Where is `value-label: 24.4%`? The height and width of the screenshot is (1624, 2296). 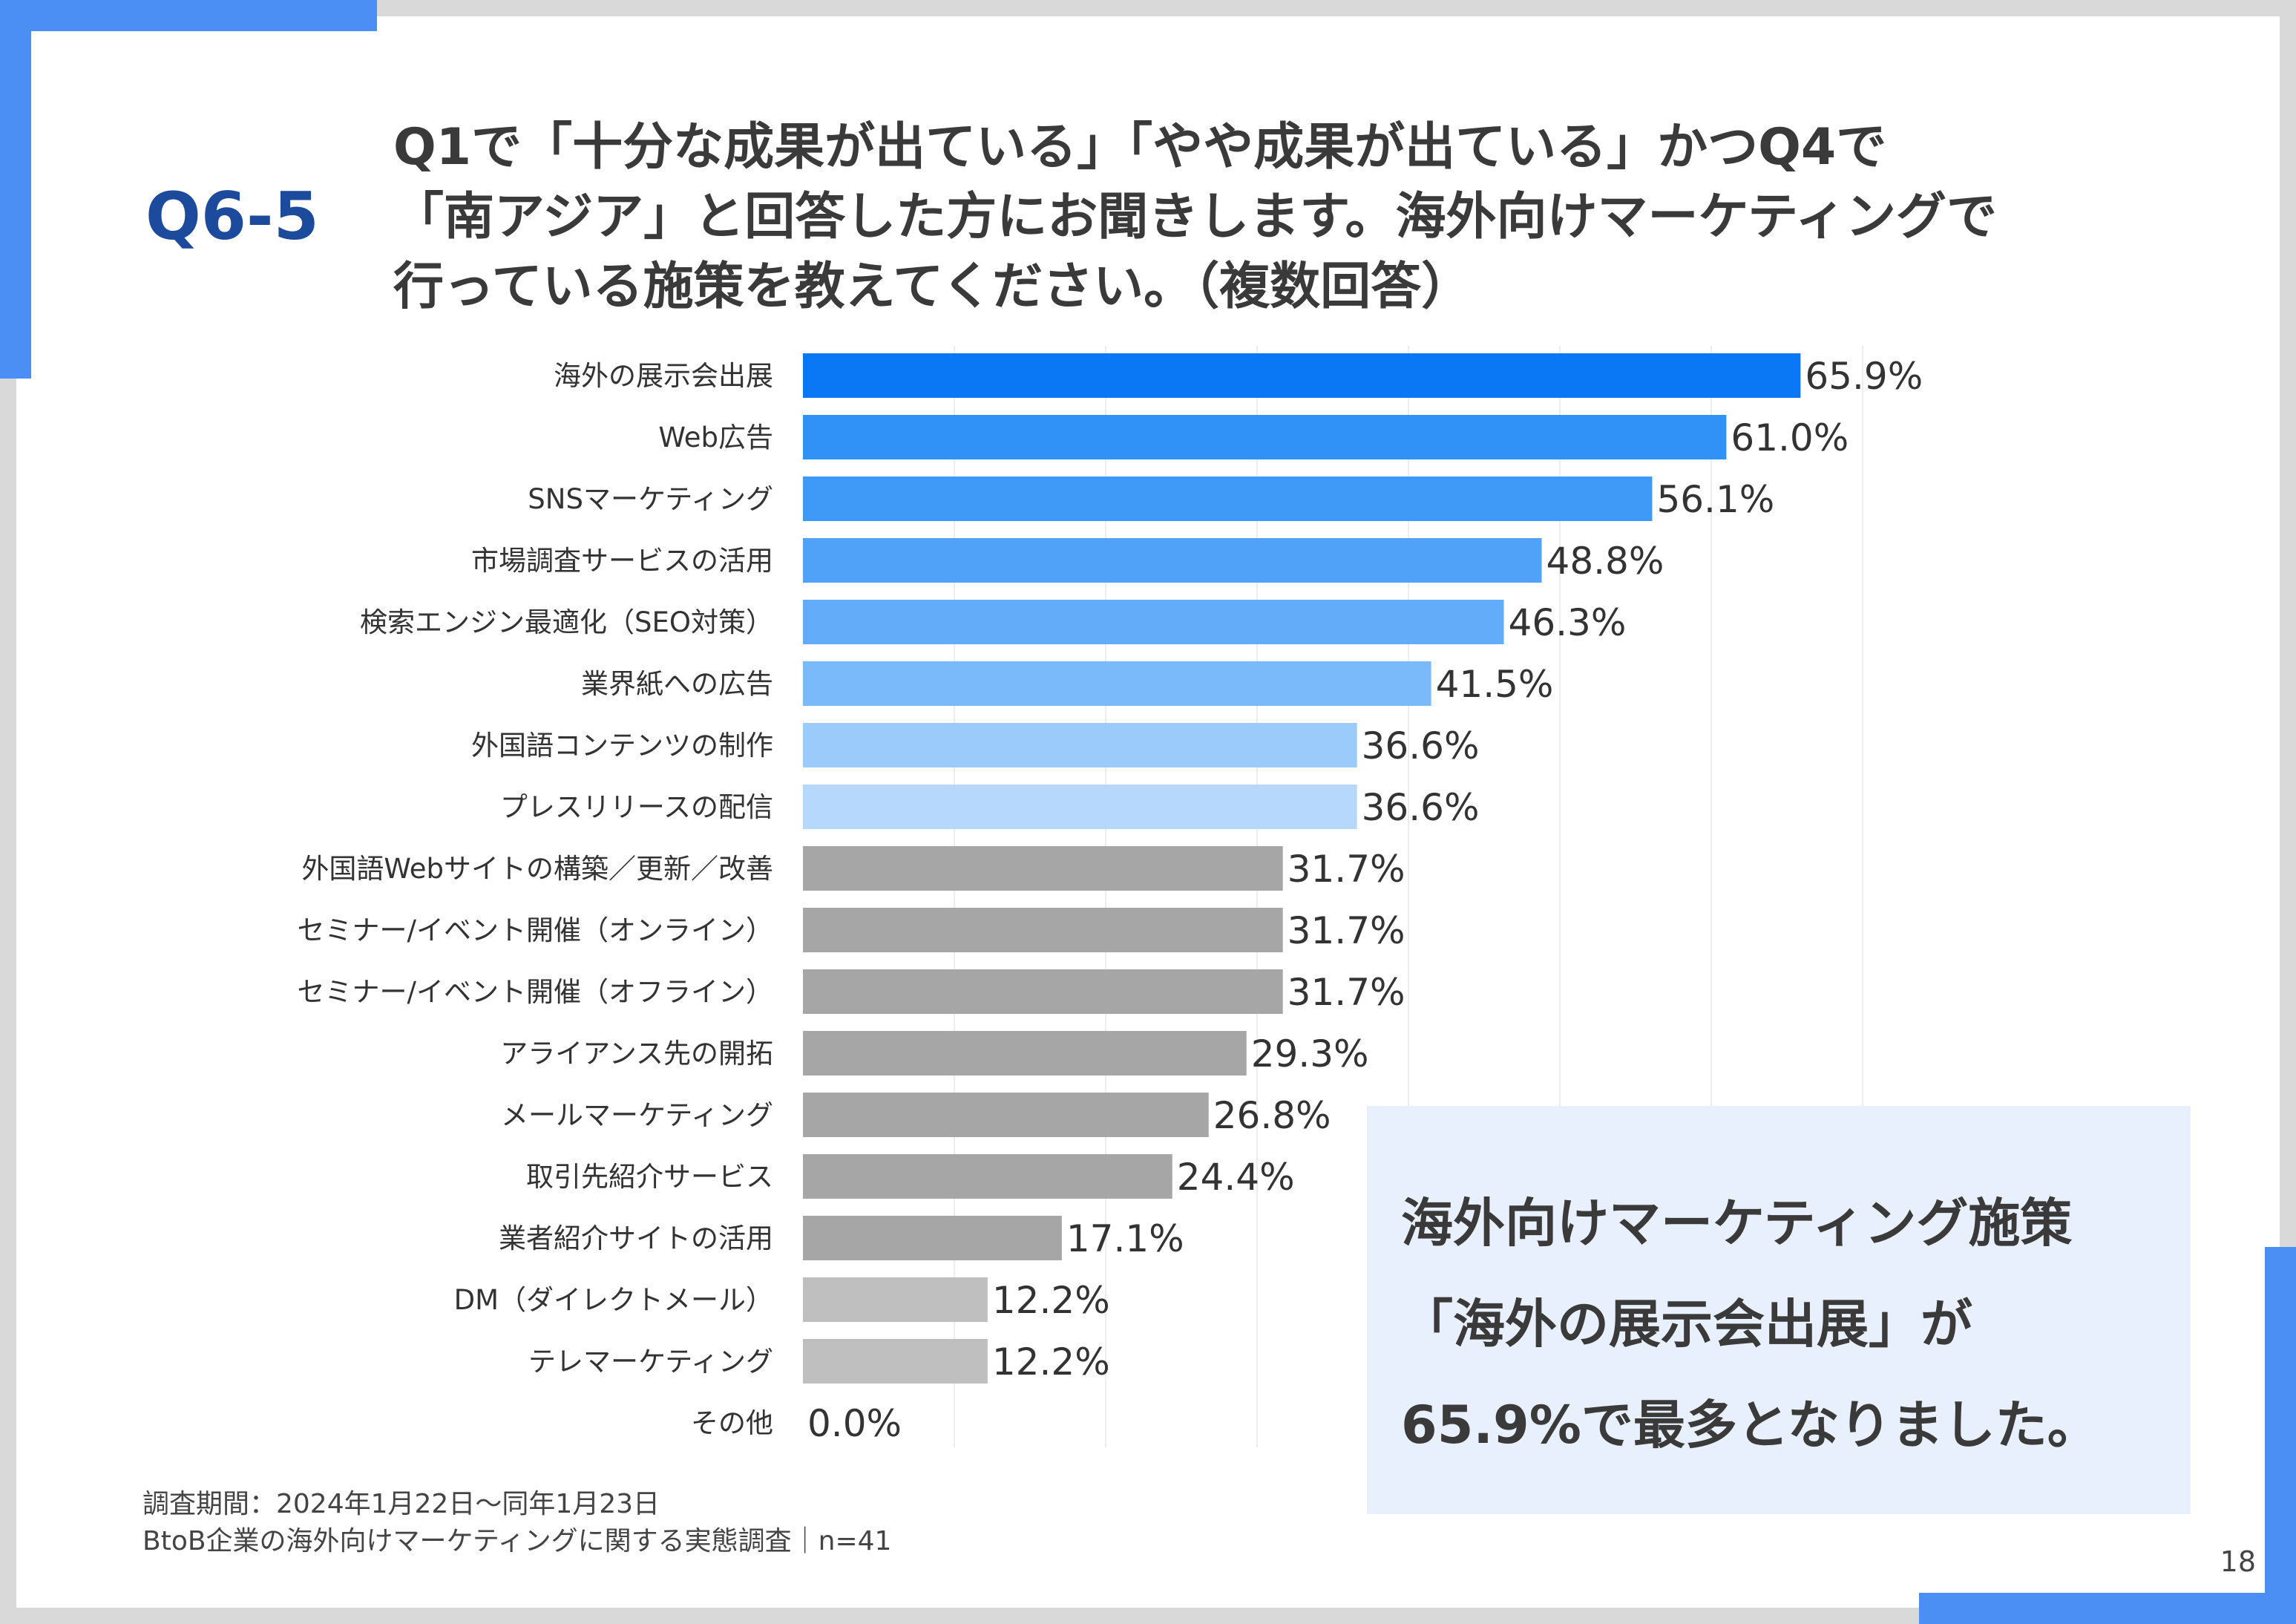 value-label: 24.4% is located at coordinates (1236, 1177).